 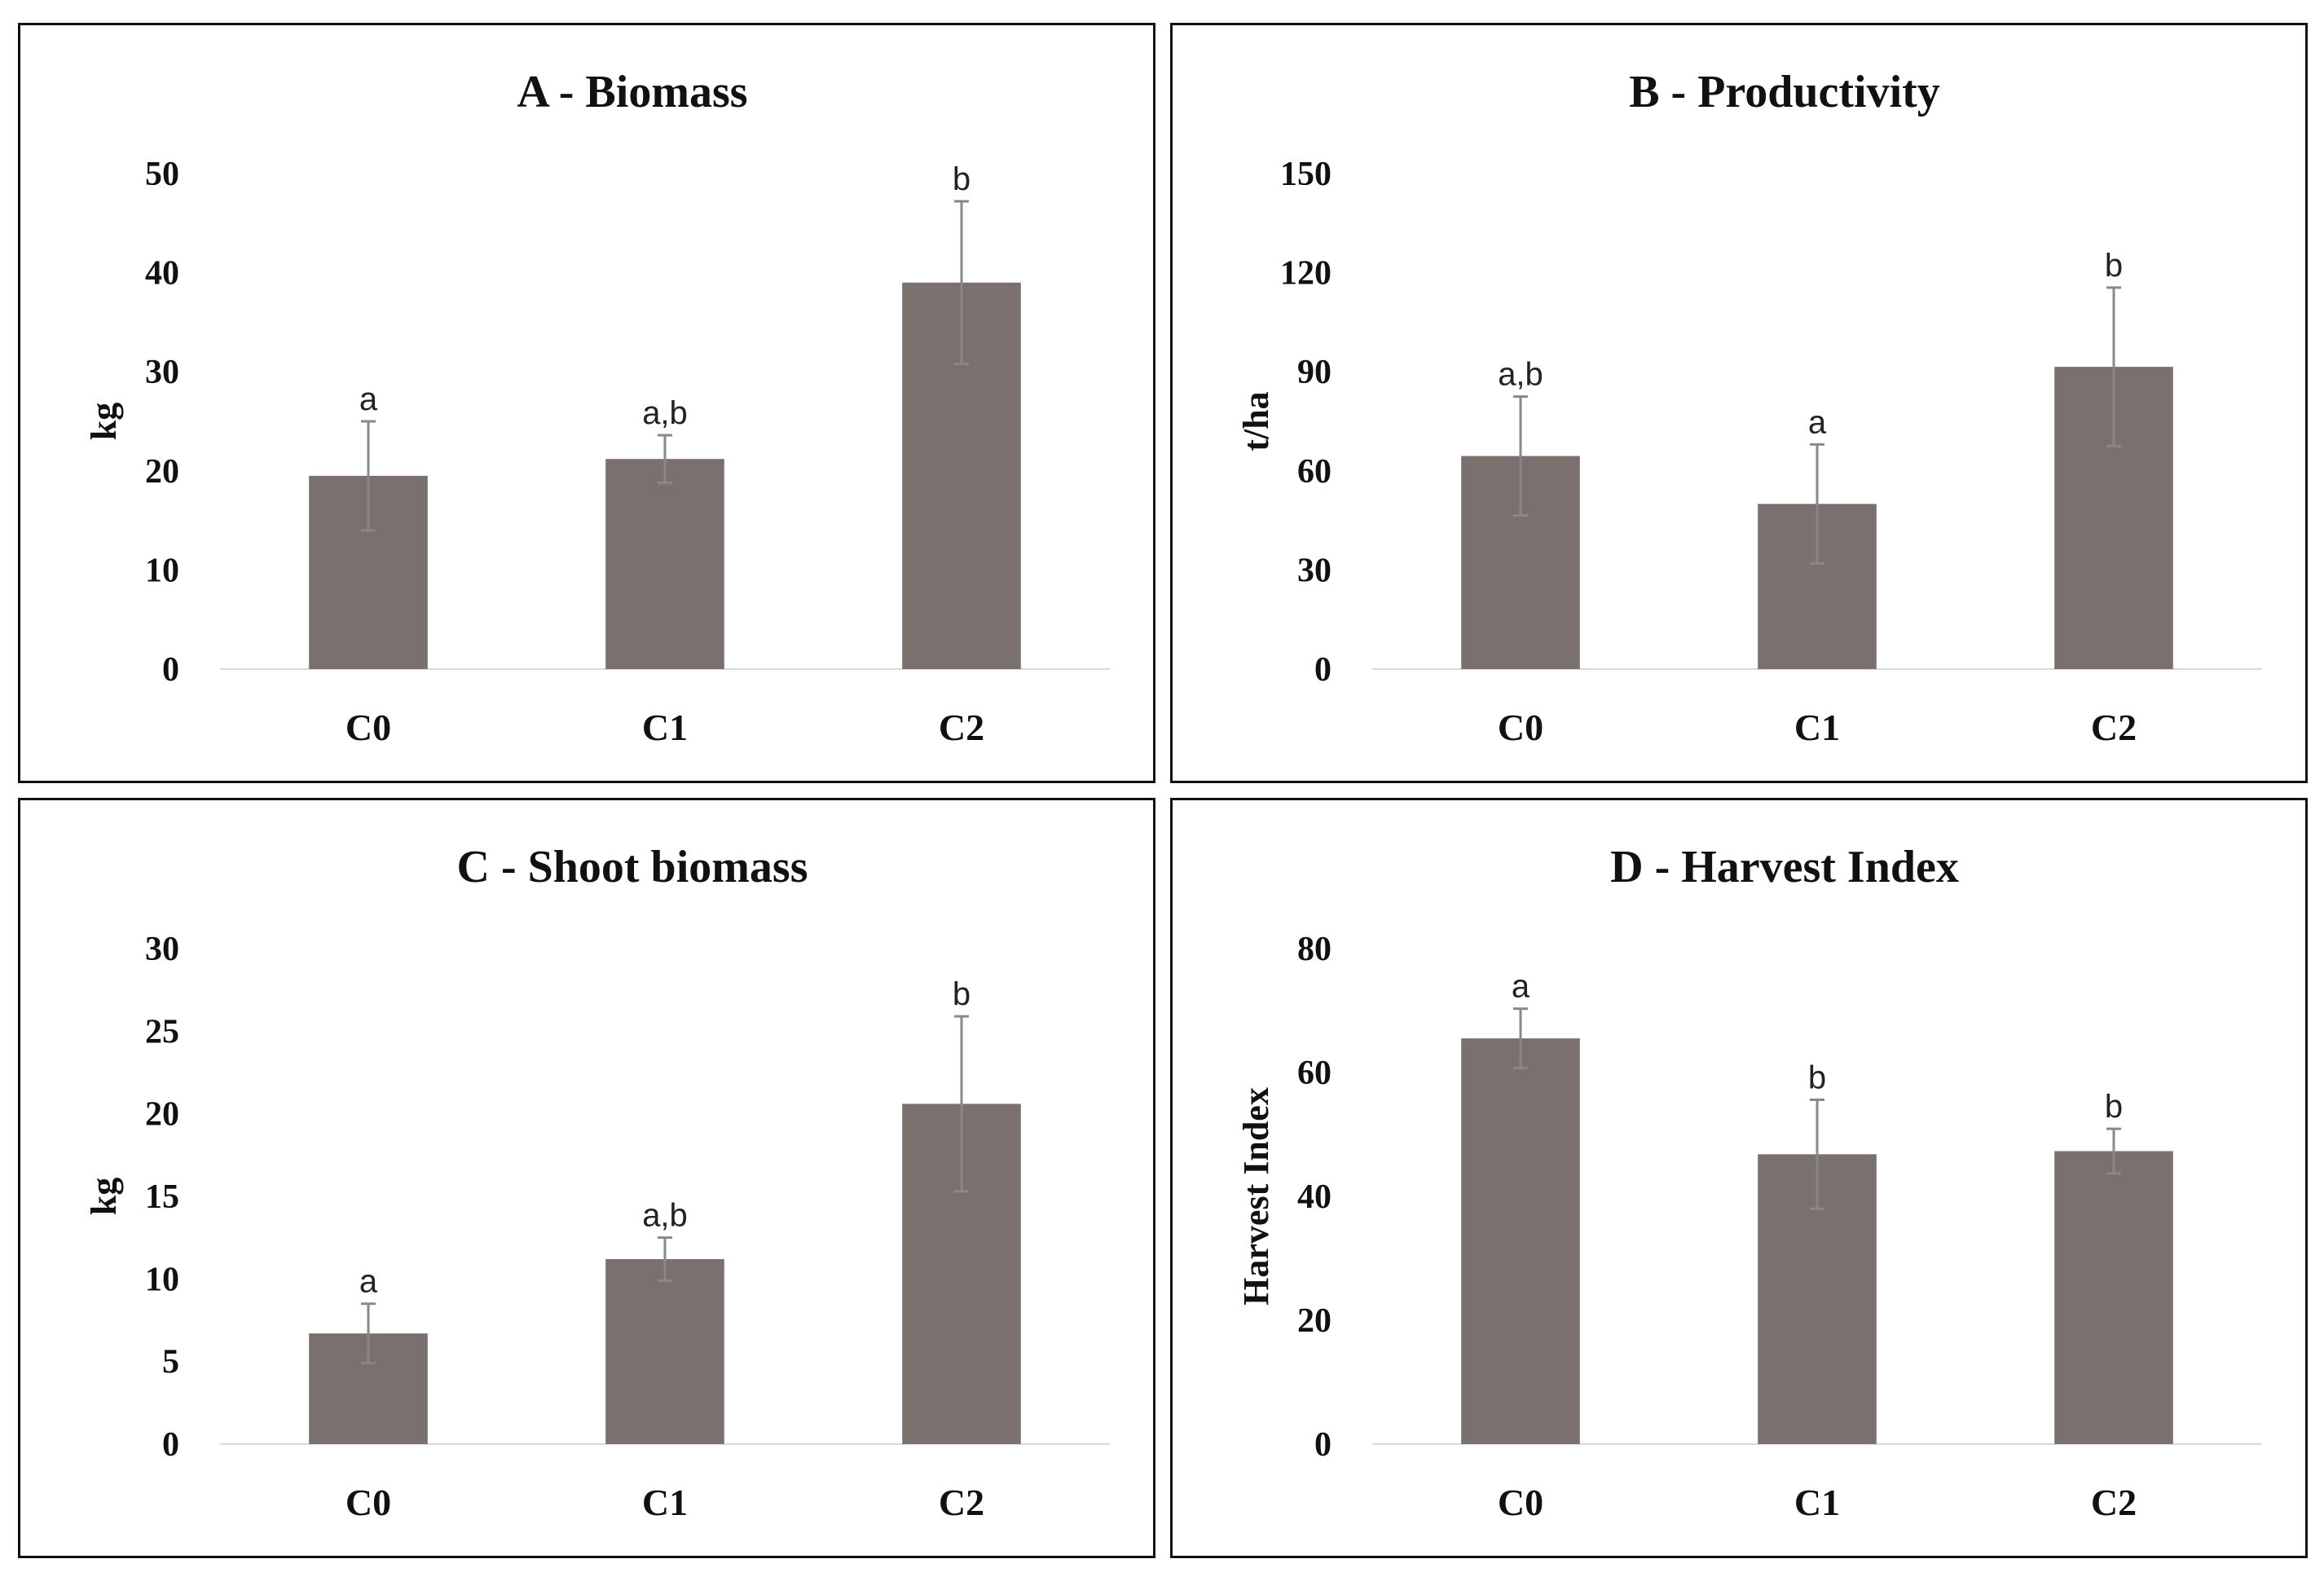 I want to click on y-tick-label: 120, so click(x=1305, y=274).